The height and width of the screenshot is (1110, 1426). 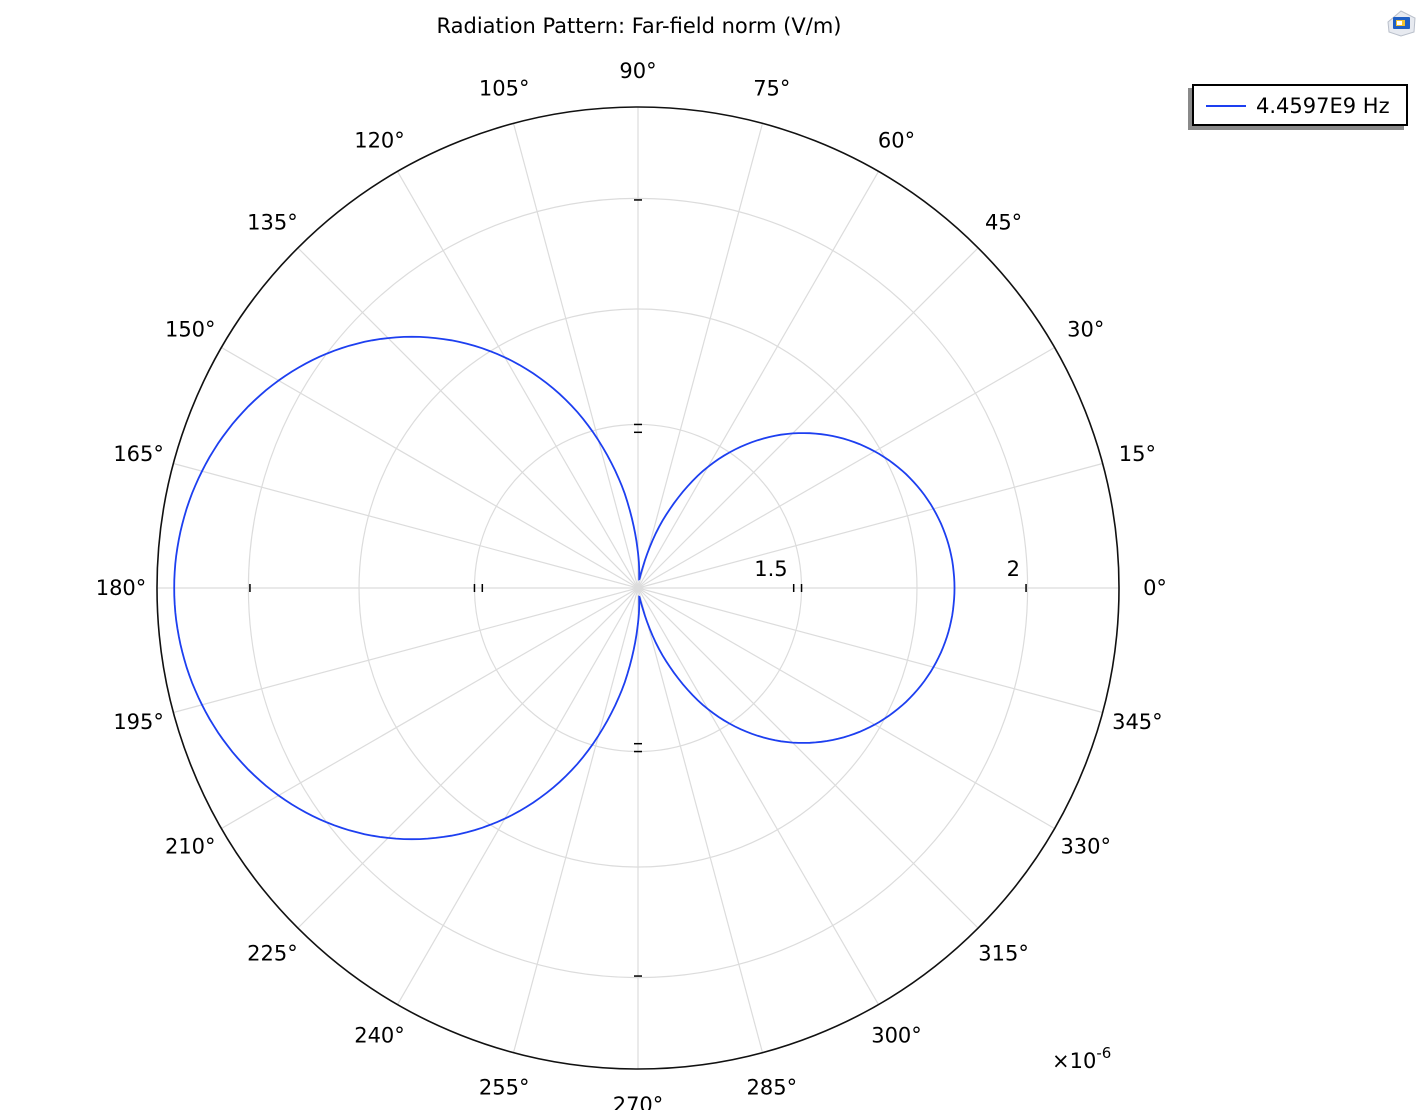 I want to click on legend: 4.4597E9 Hz, so click(x=1300, y=105).